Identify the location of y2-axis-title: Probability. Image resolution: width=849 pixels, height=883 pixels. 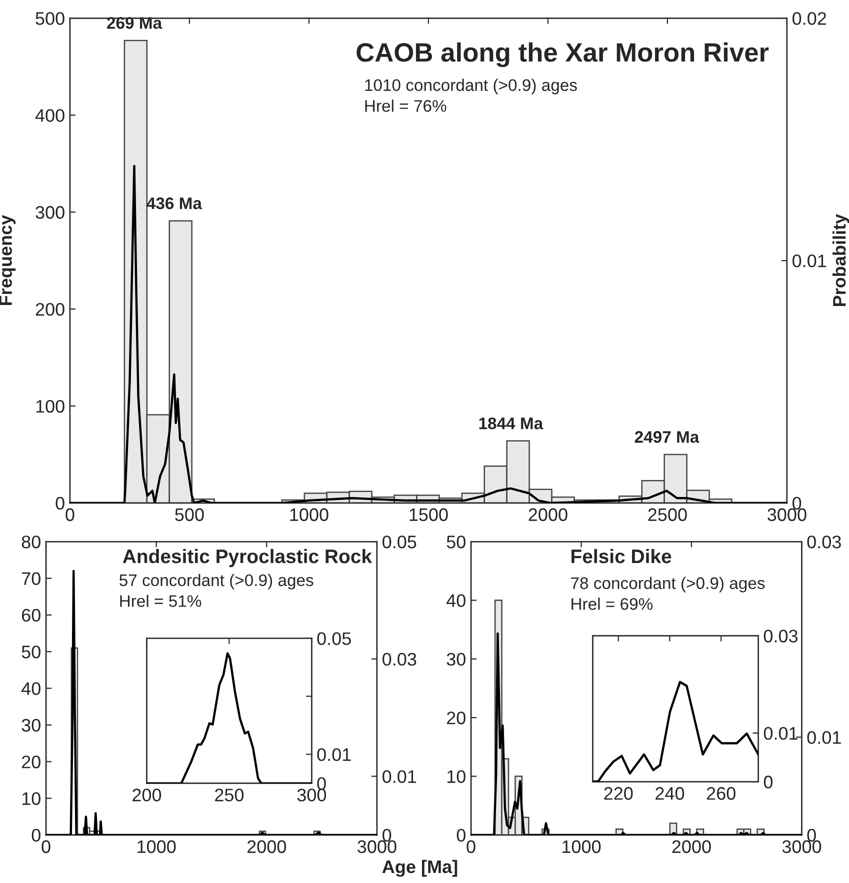
(840, 260).